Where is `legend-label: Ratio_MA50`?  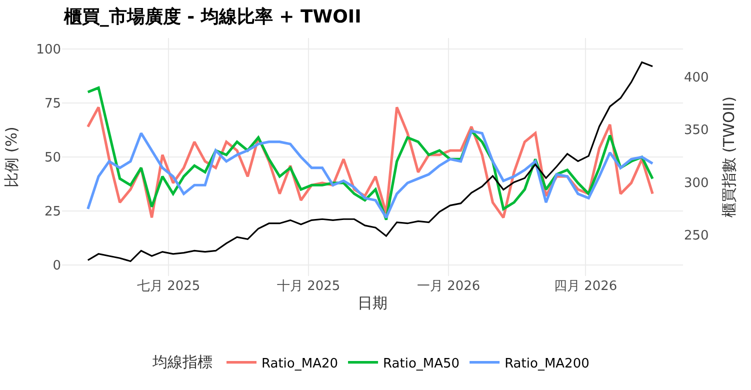 legend-label: Ratio_MA50 is located at coordinates (421, 364).